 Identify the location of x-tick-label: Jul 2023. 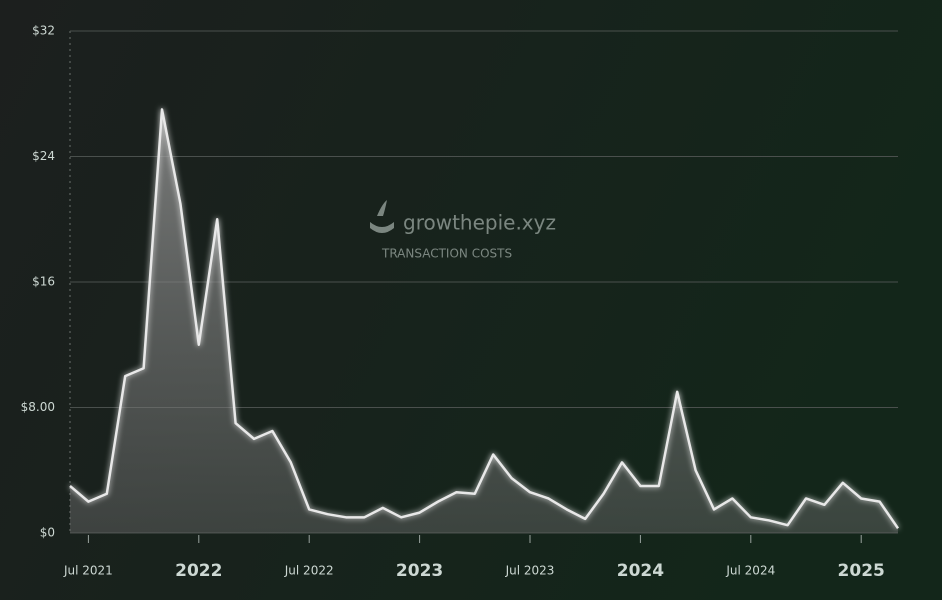
(530, 571).